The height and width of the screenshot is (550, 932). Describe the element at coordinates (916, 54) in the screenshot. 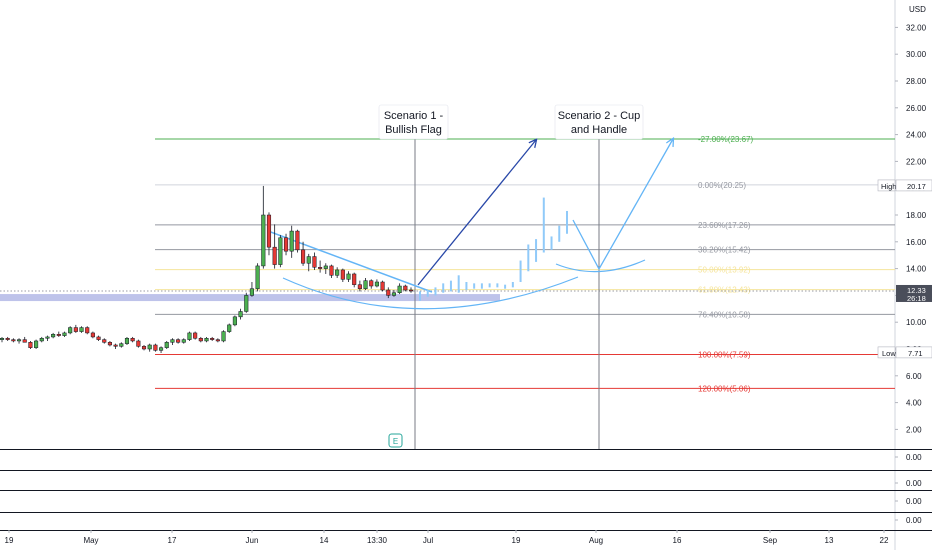

I see `price-tick-label: 30.00` at that location.